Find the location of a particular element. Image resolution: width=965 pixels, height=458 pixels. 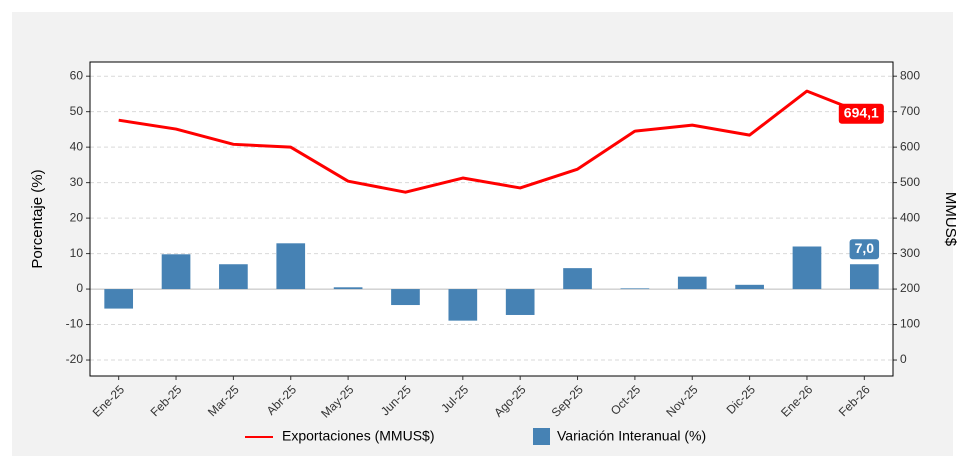

y2-tick-label: 500 is located at coordinates (910, 182).